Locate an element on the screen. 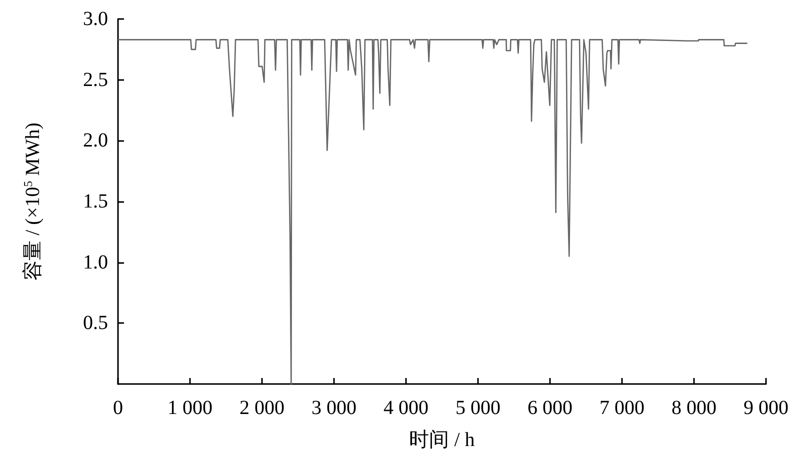 The image size is (800, 466). y-tick-label: 3.0 is located at coordinates (95, 19).